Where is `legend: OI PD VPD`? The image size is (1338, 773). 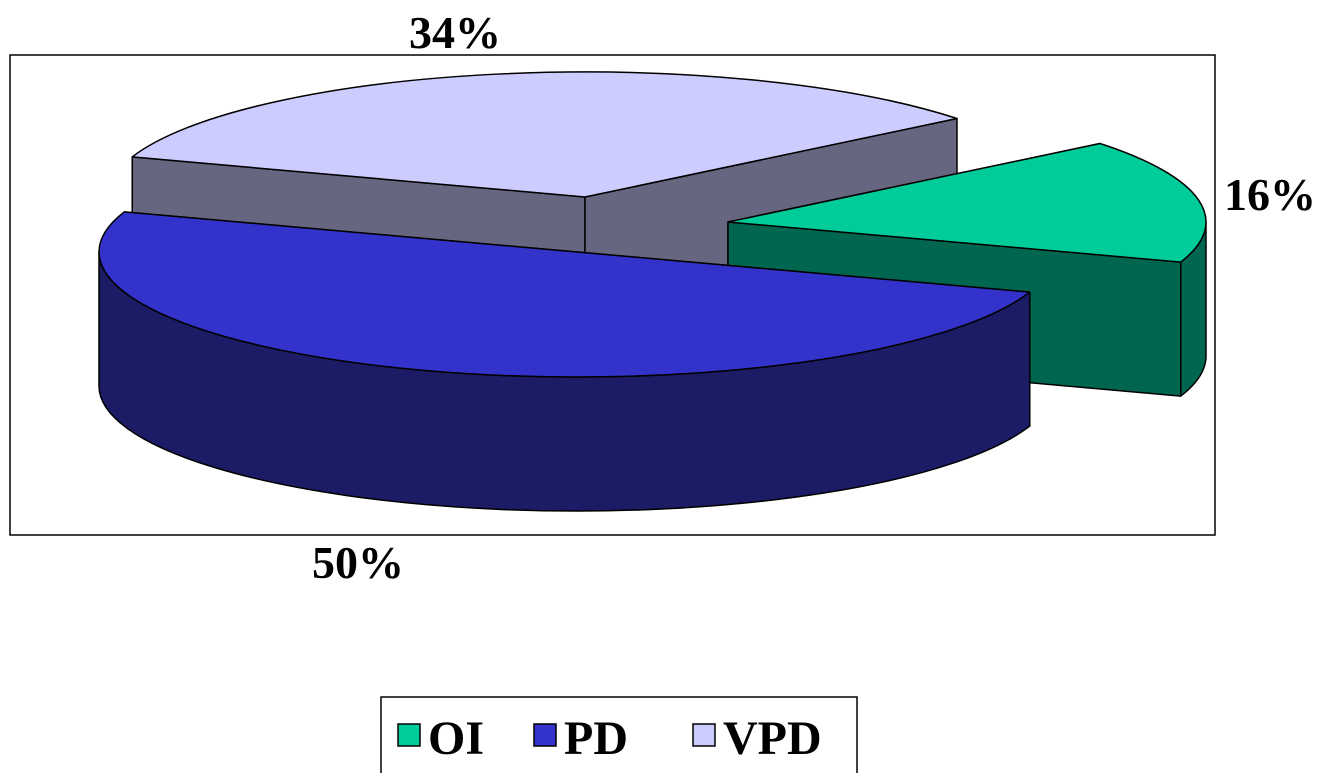 legend: OI PD VPD is located at coordinates (609, 738).